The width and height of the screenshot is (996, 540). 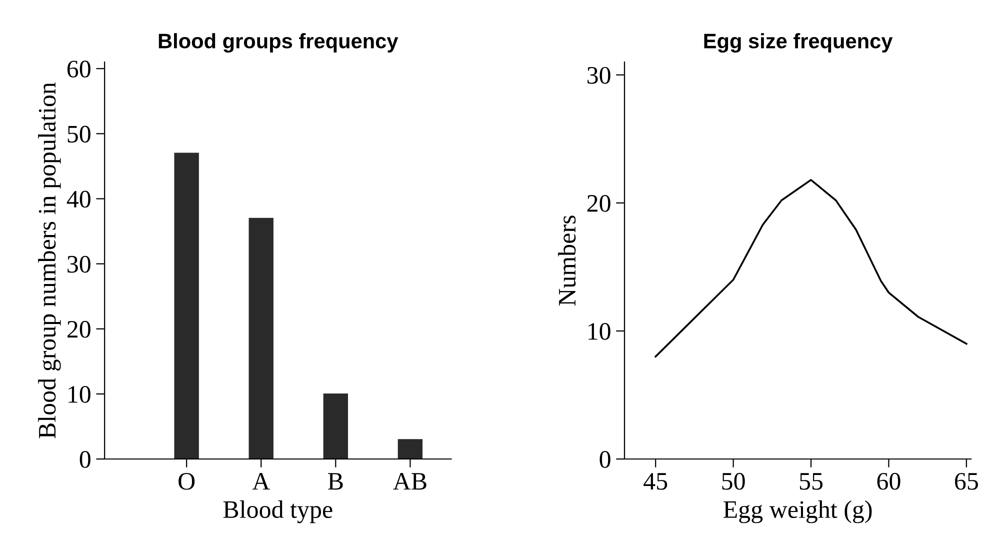 I want to click on x-tick-label: 55, so click(x=811, y=481).